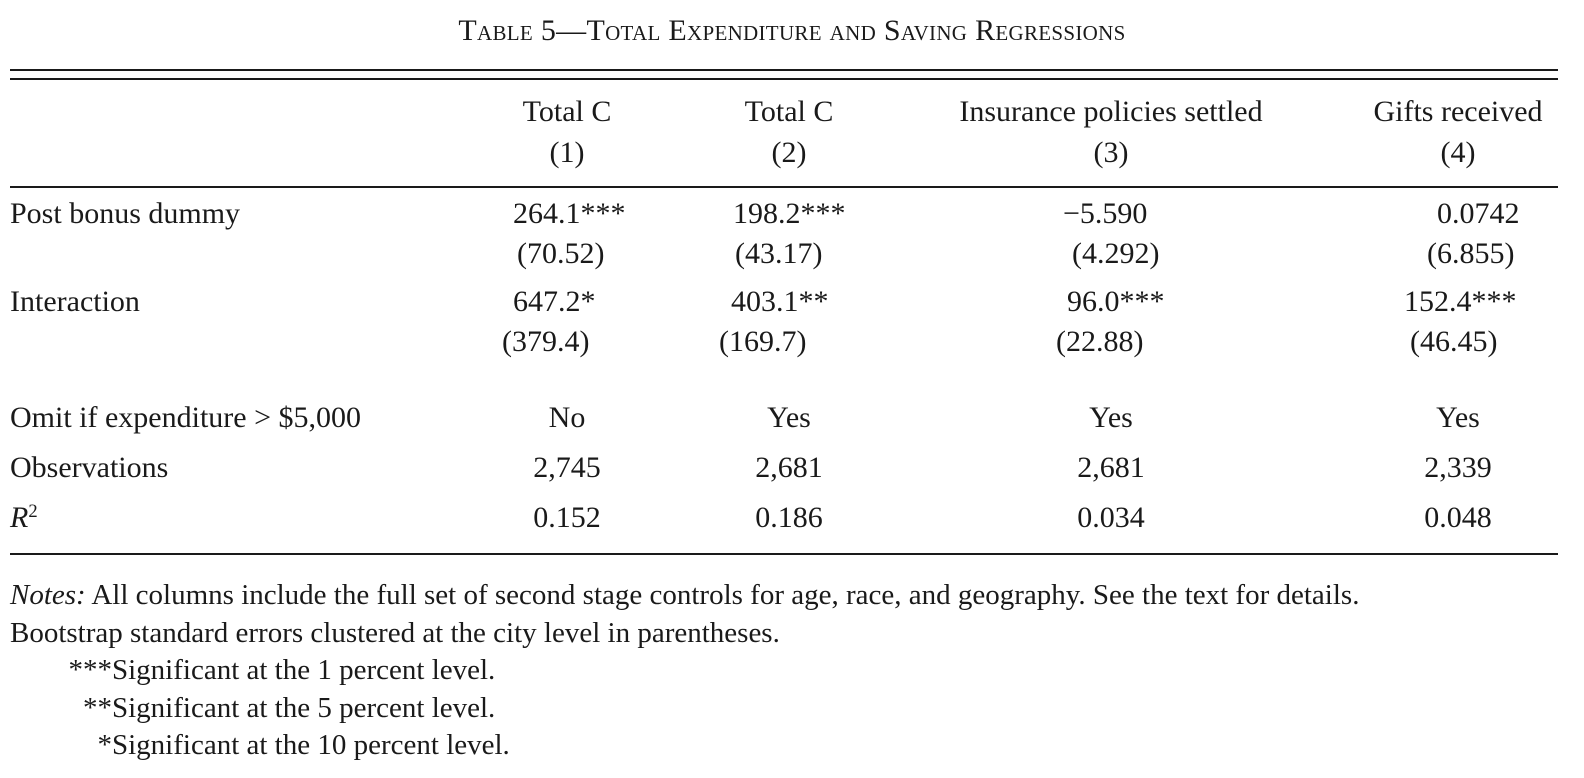  Describe the element at coordinates (779, 253) in the screenshot. I see `se-post-bonus-2: (43.17)` at that location.